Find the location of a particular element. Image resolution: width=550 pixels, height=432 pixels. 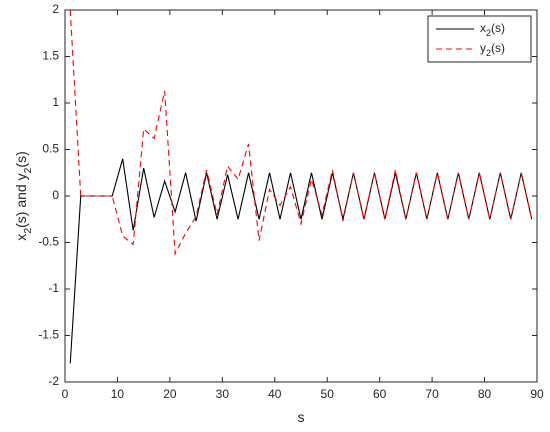

x-tick-label: 0 is located at coordinates (65, 394).